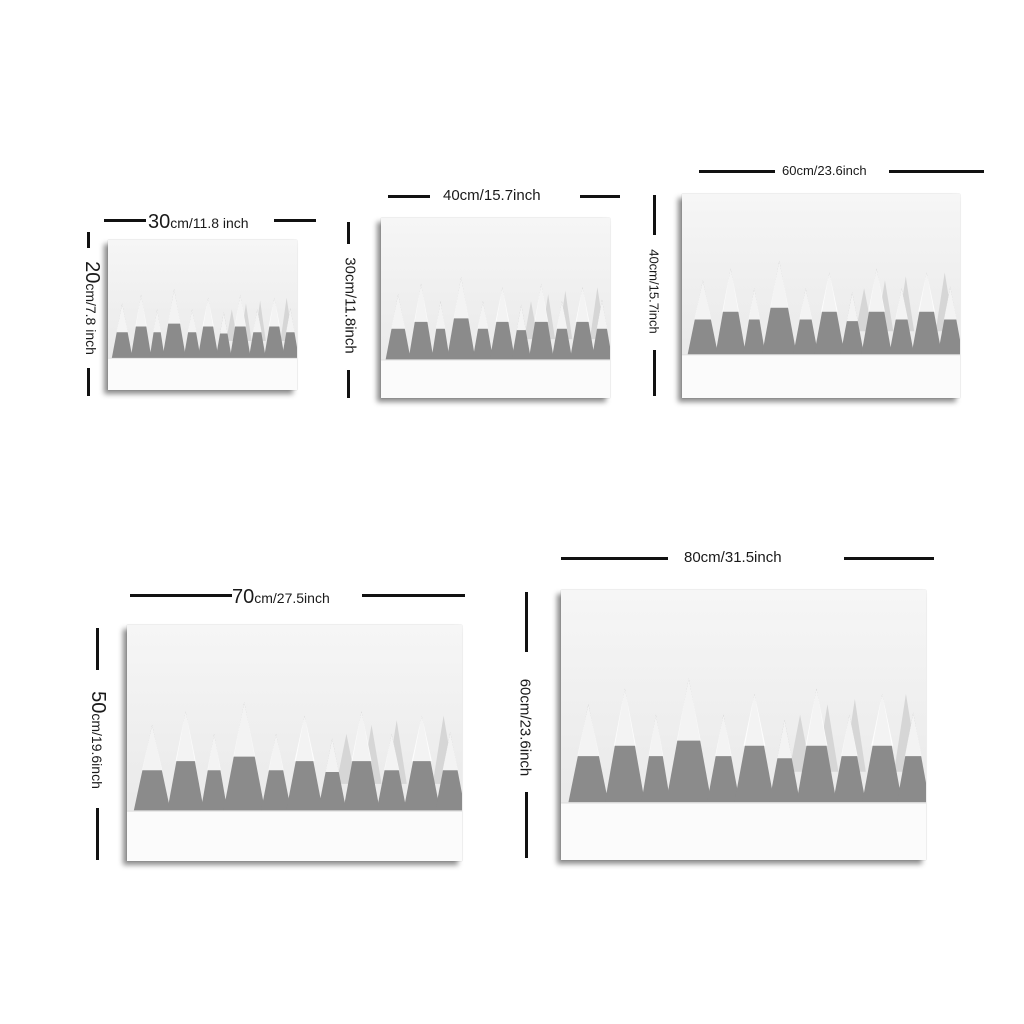 Image resolution: width=1024 pixels, height=1024 pixels. I want to click on canvas-print-30x20, so click(202, 315).